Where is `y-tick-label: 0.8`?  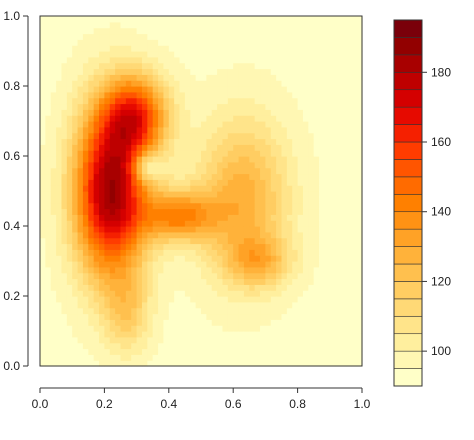
y-tick-label: 0.8 is located at coordinates (11, 86).